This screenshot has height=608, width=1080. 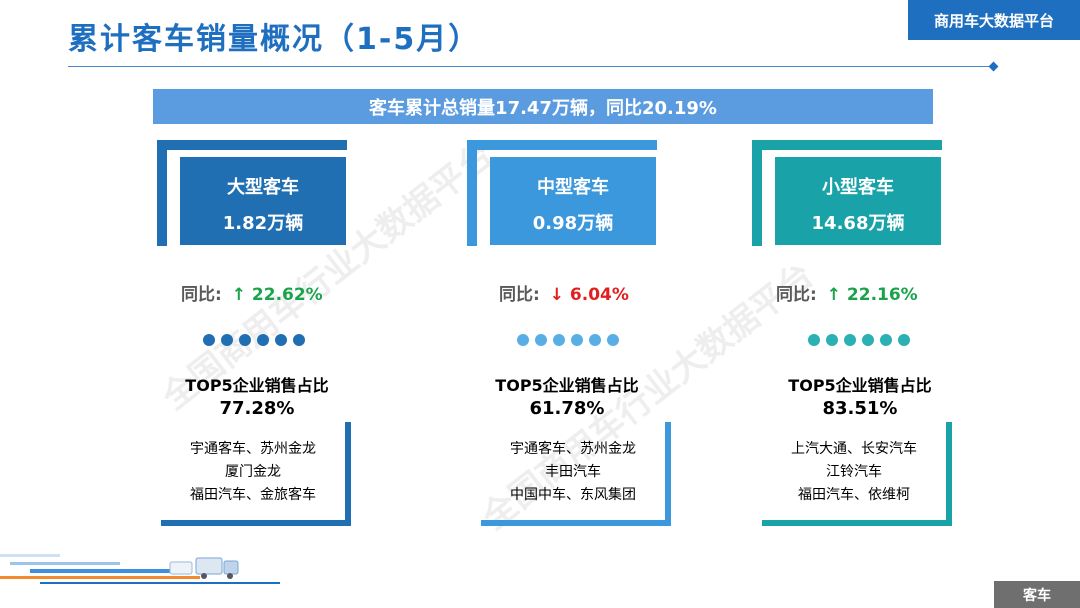 What do you see at coordinates (573, 223) in the screenshot?
I see `segment-volume: 0.98万辆` at bounding box center [573, 223].